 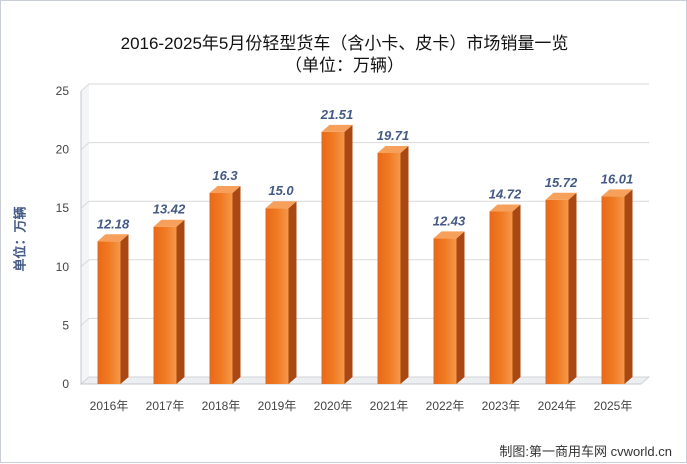 I want to click on data-label: 12.18, so click(x=113, y=223).